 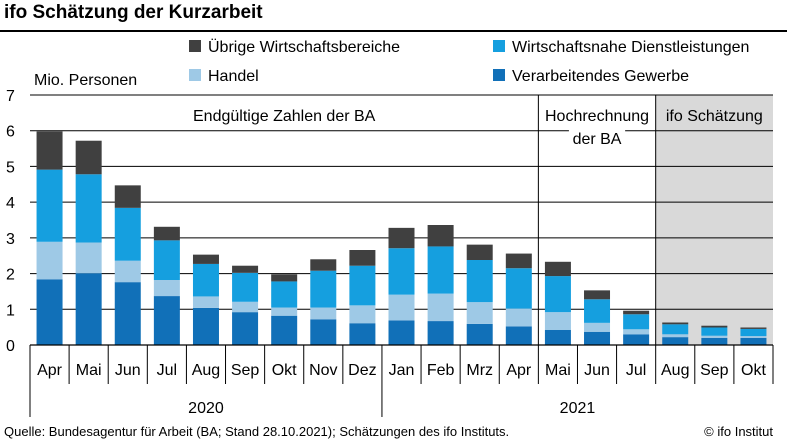 I want to click on section-label-text: Hochrechnung, so click(x=597, y=116).